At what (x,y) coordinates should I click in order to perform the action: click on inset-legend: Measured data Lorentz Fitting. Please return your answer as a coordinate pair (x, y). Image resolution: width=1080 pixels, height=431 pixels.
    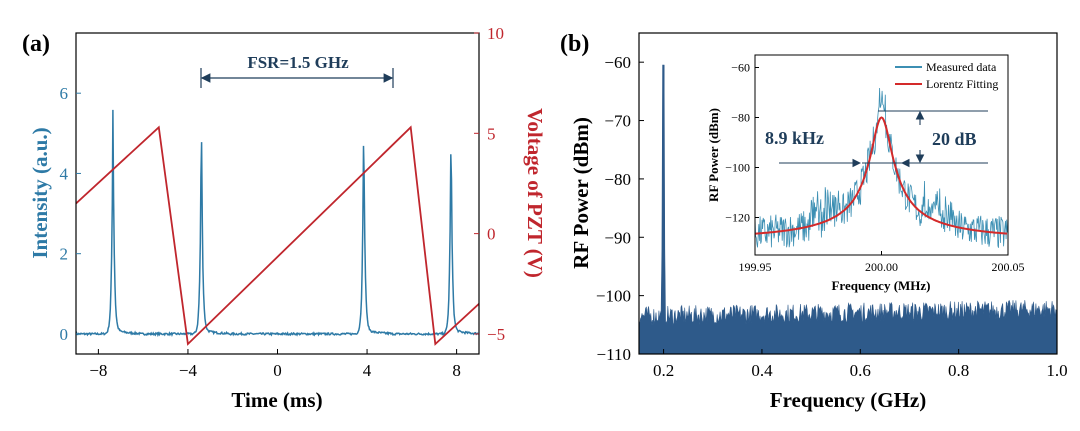
    Looking at the image, I should click on (946, 75).